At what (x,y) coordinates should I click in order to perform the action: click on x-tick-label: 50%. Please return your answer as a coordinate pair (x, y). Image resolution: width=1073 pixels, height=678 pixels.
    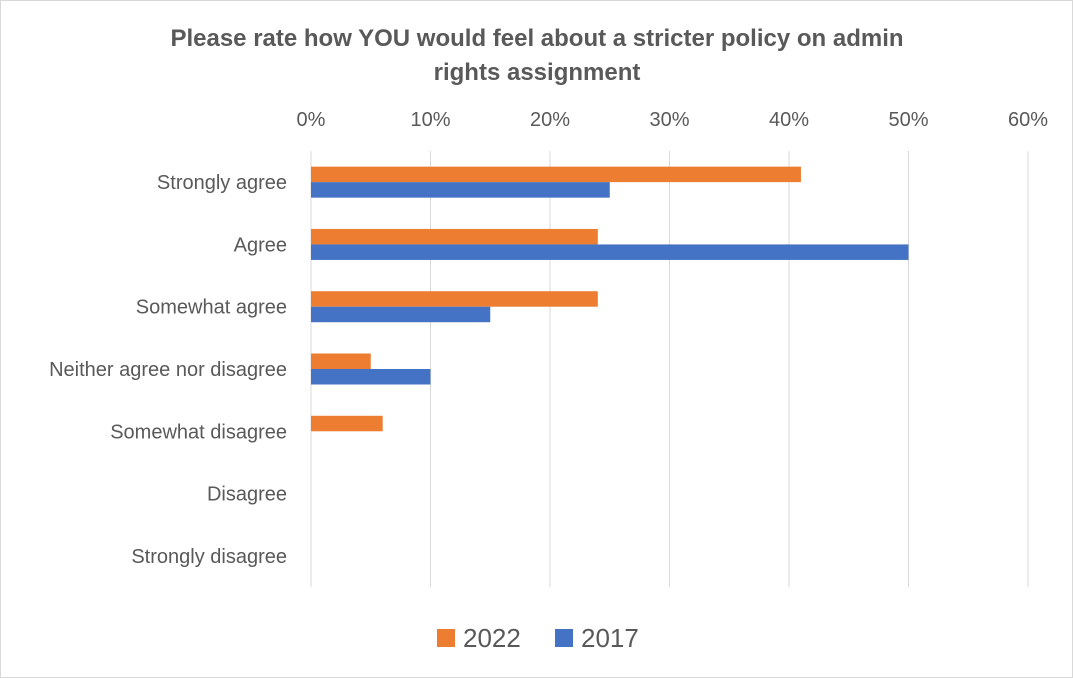
    Looking at the image, I should click on (908, 120).